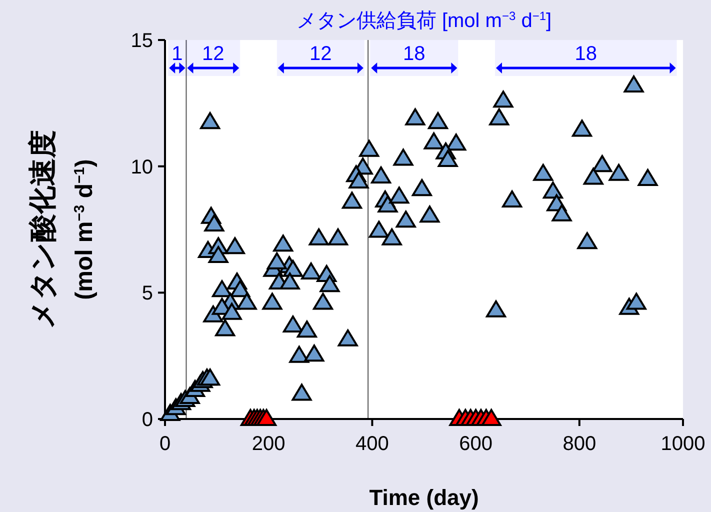  What do you see at coordinates (424, 20) in the screenshot?
I see `chart-title: メタン供給負荷 [mol m$^{−3}$ d$^{−1}$]` at bounding box center [424, 20].